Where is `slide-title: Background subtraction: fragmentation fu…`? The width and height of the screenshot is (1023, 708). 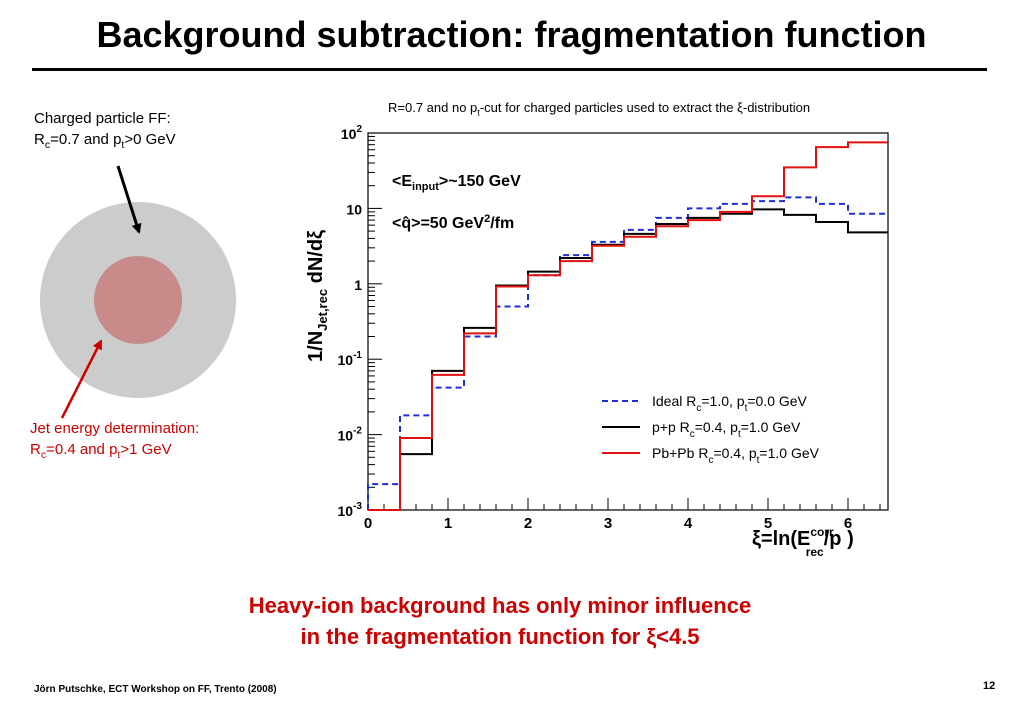 slide-title: Background subtraction: fragmentation fu… is located at coordinates (511, 34).